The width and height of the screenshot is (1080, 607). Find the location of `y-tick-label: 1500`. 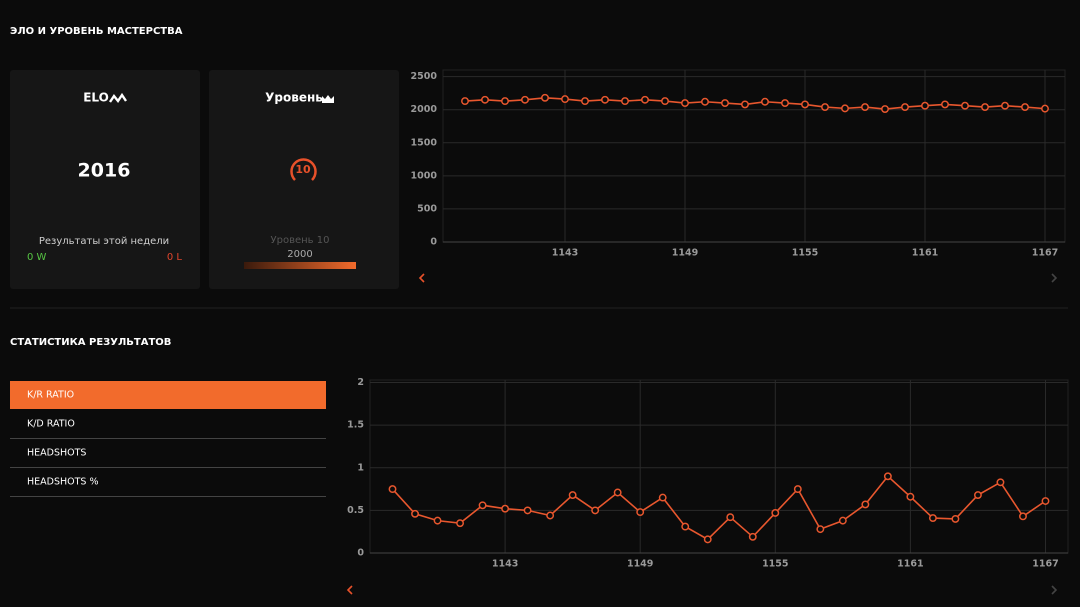

y-tick-label: 1500 is located at coordinates (424, 142).